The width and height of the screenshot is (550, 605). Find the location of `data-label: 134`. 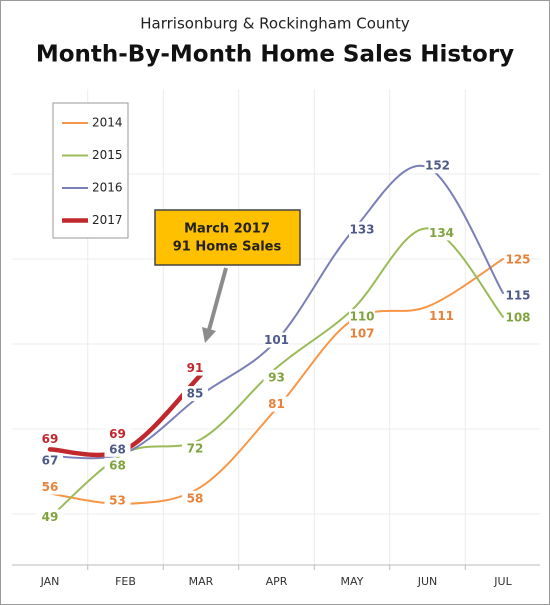

data-label: 134 is located at coordinates (441, 233).